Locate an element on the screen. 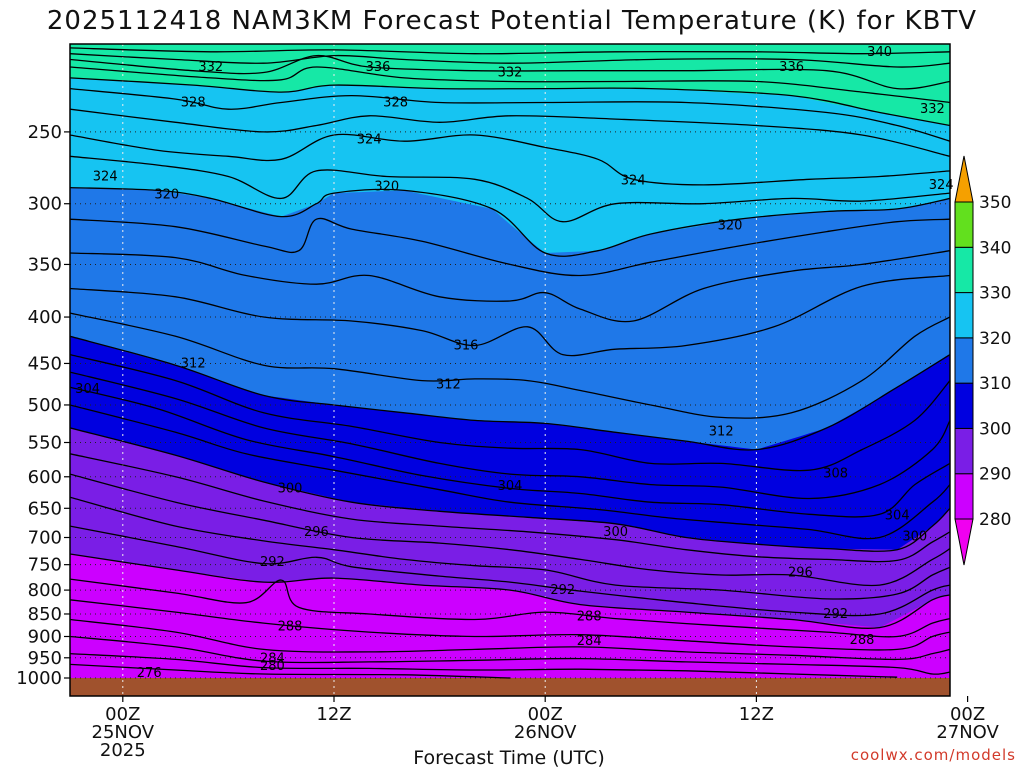  legend-tick-label: 310 is located at coordinates (995, 384).